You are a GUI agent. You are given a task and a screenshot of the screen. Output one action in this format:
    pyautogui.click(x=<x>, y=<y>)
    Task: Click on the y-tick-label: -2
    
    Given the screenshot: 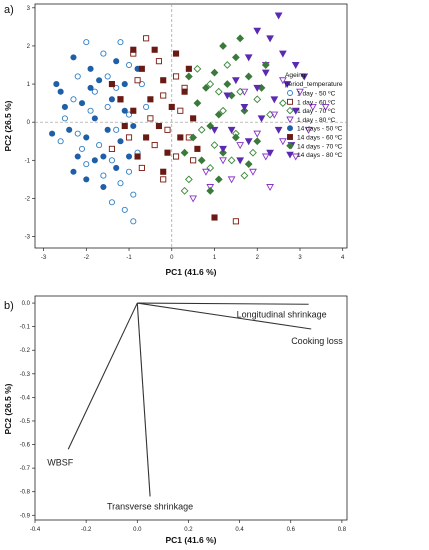 What is the action you would take?
    pyautogui.click(x=28, y=199)
    